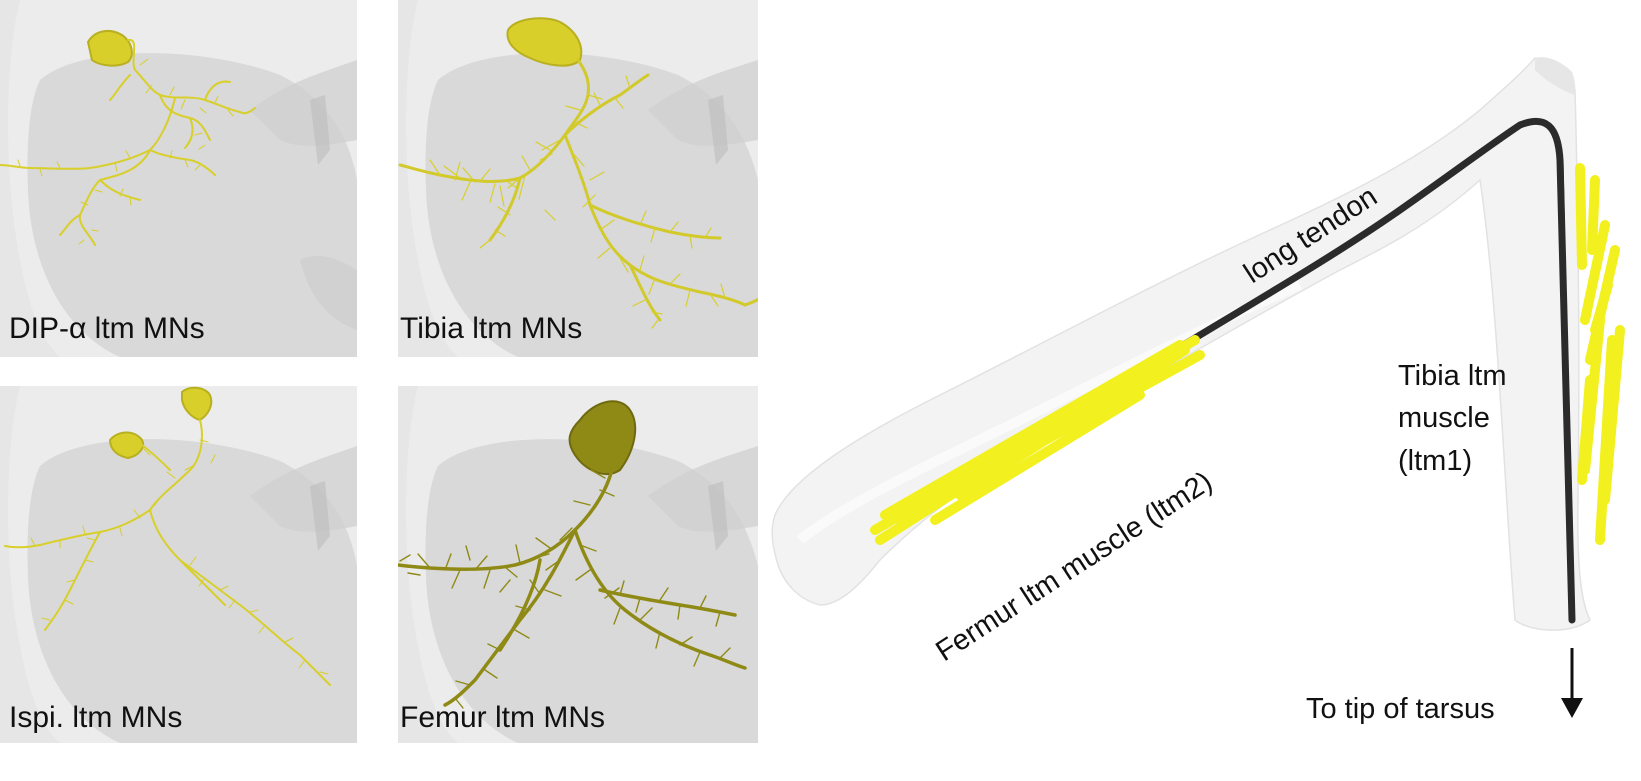  What do you see at coordinates (1452, 376) in the screenshot?
I see `tibia-muscle-label-line-1: Tibia ltm` at bounding box center [1452, 376].